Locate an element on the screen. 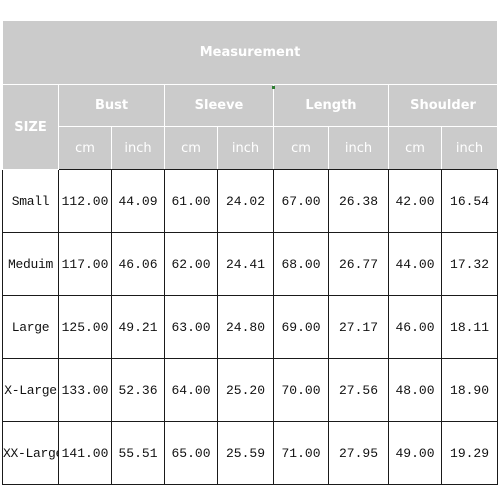 The image size is (500, 500). value-cell: 133.00 is located at coordinates (85, 390).